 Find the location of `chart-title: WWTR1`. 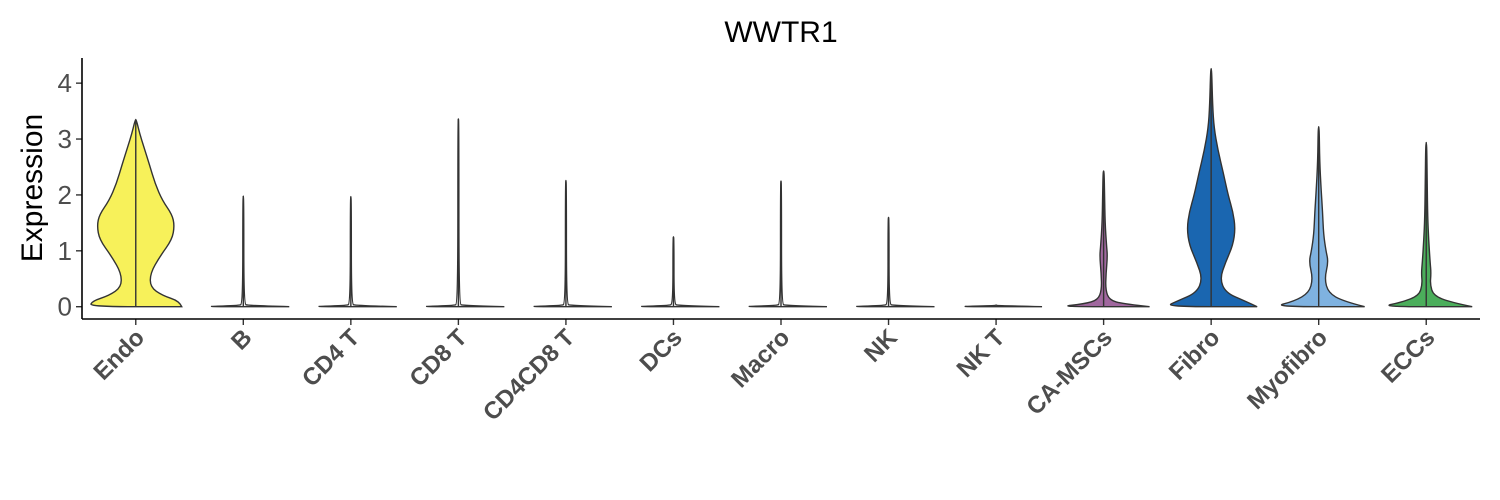

chart-title: WWTR1 is located at coordinates (780, 32).